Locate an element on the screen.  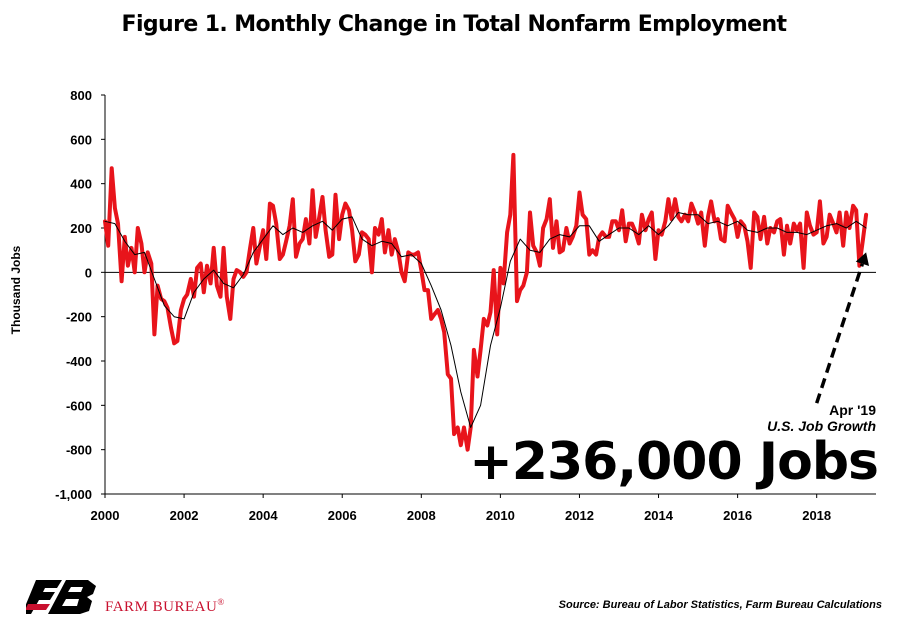
x-tick-label: 2012 is located at coordinates (579, 515).